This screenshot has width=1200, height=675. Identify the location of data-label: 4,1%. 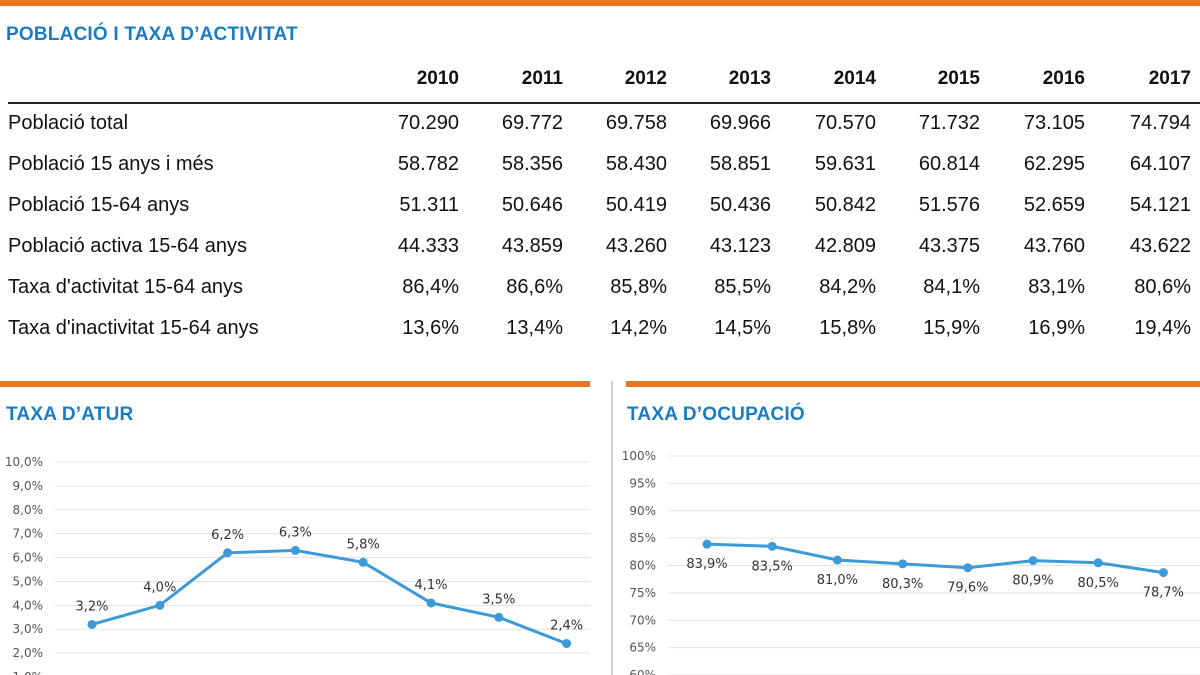
(430, 585).